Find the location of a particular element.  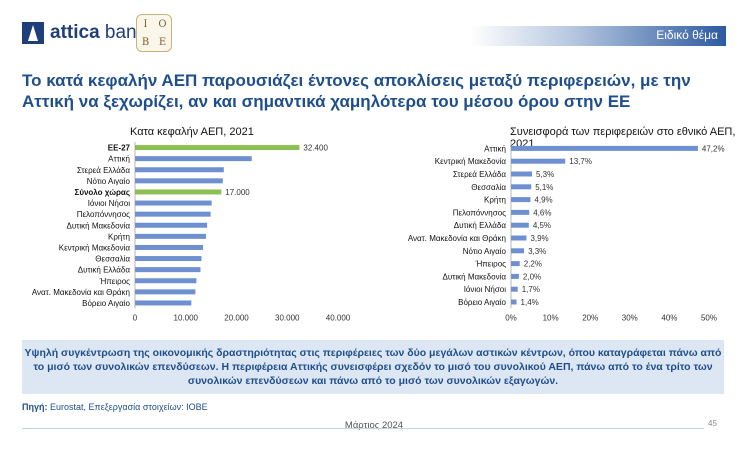

brand-name: attica bank is located at coordinates (98, 32).